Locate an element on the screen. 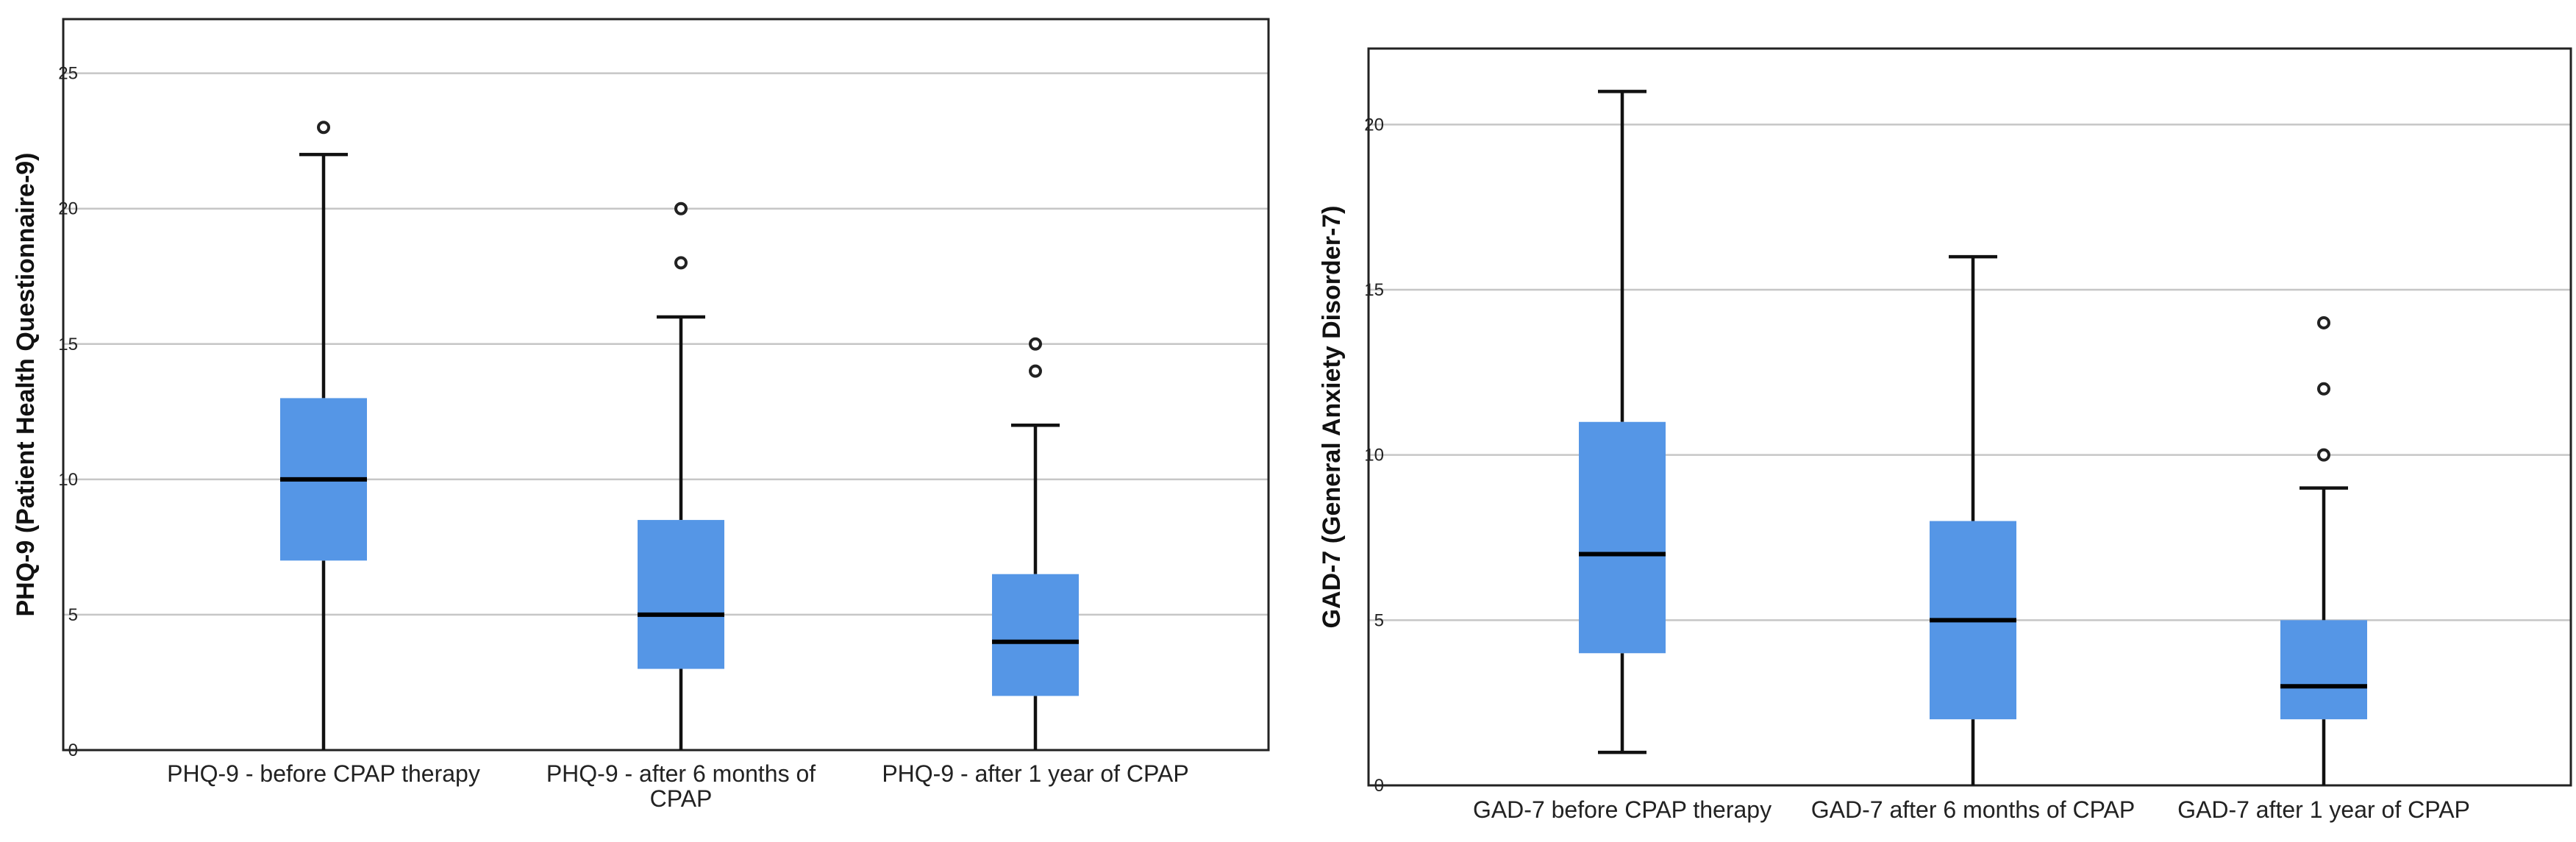  category-label: PHQ-9 - after 6 months of CPAP is located at coordinates (681, 786).